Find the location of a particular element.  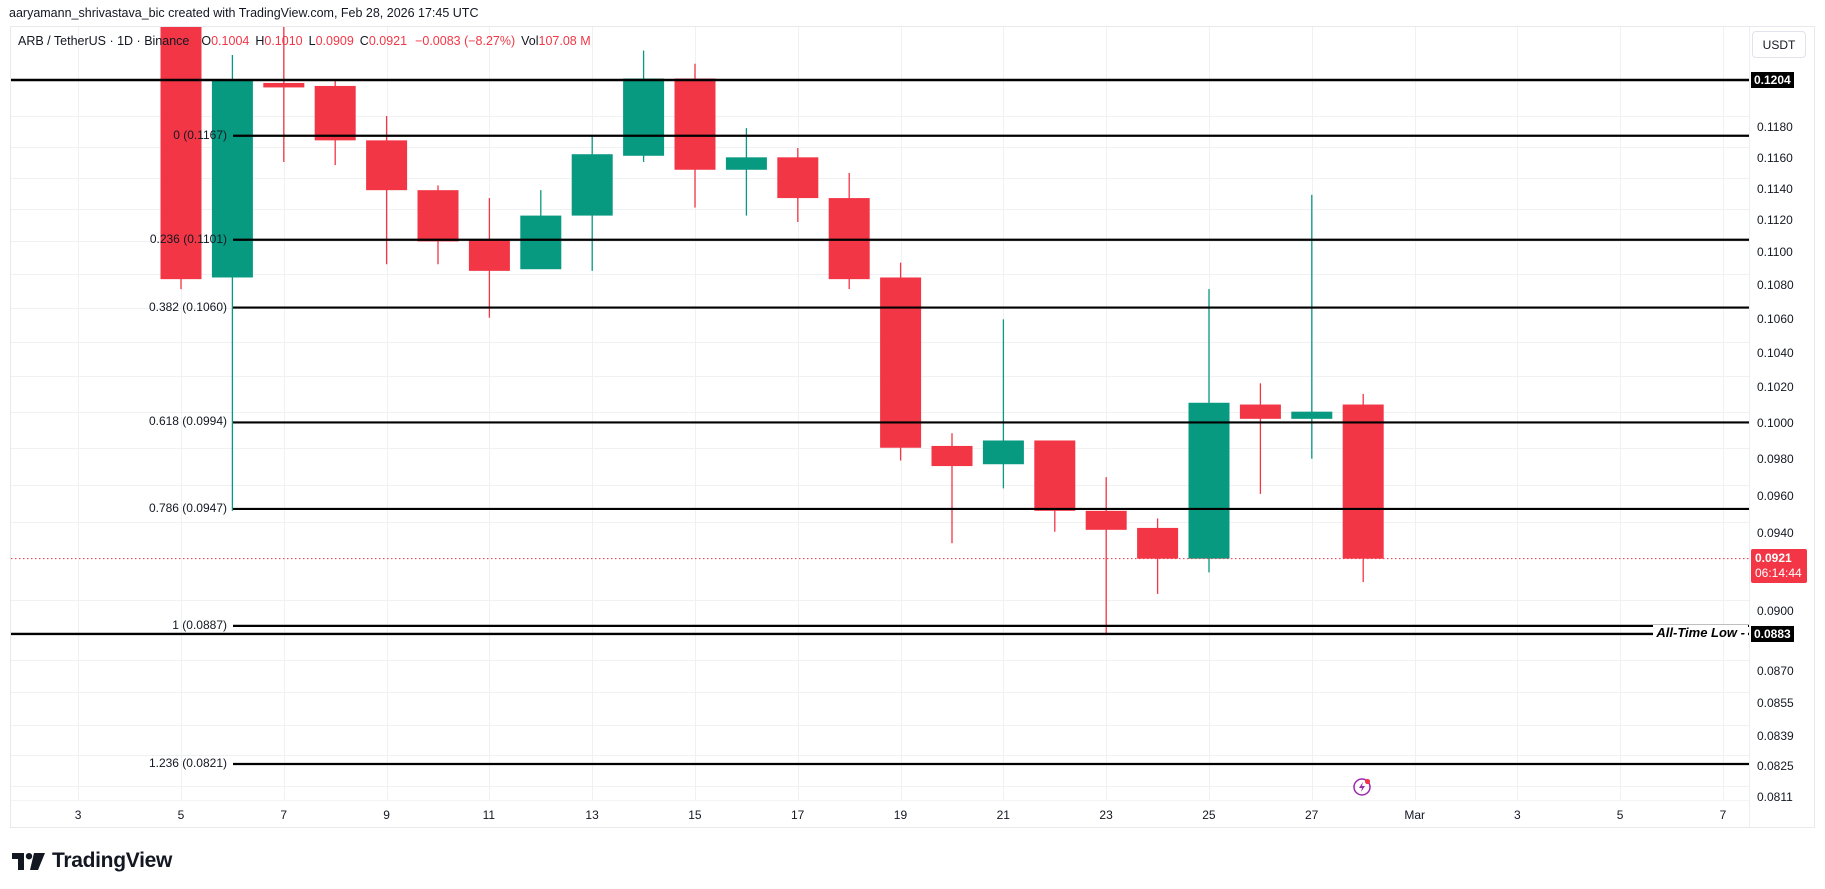

legend-vol-label: Vol is located at coordinates (530, 41).